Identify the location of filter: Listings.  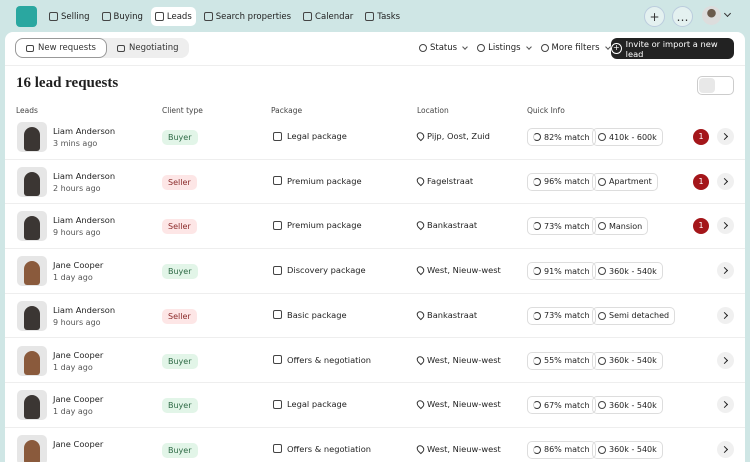
(503, 48).